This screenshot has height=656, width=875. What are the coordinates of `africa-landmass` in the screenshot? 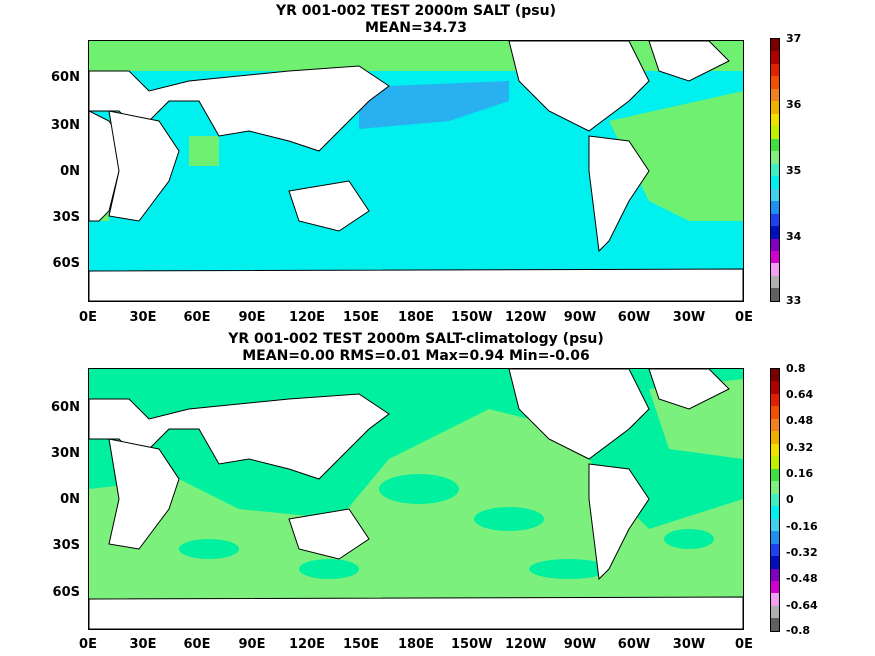 It's located at (144, 494).